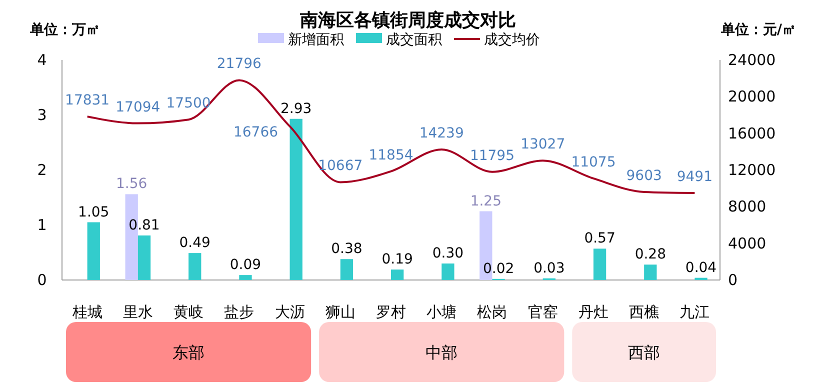 The image size is (816, 387). Describe the element at coordinates (543, 312) in the screenshot. I see `x-tick-label: 官窑` at that location.